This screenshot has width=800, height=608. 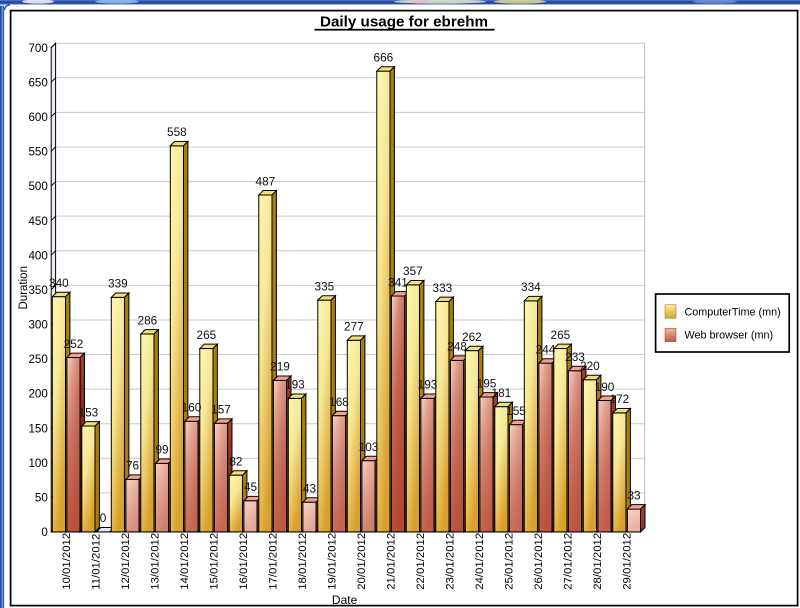 What do you see at coordinates (37, 117) in the screenshot?
I see `svg-text: 600` at bounding box center [37, 117].